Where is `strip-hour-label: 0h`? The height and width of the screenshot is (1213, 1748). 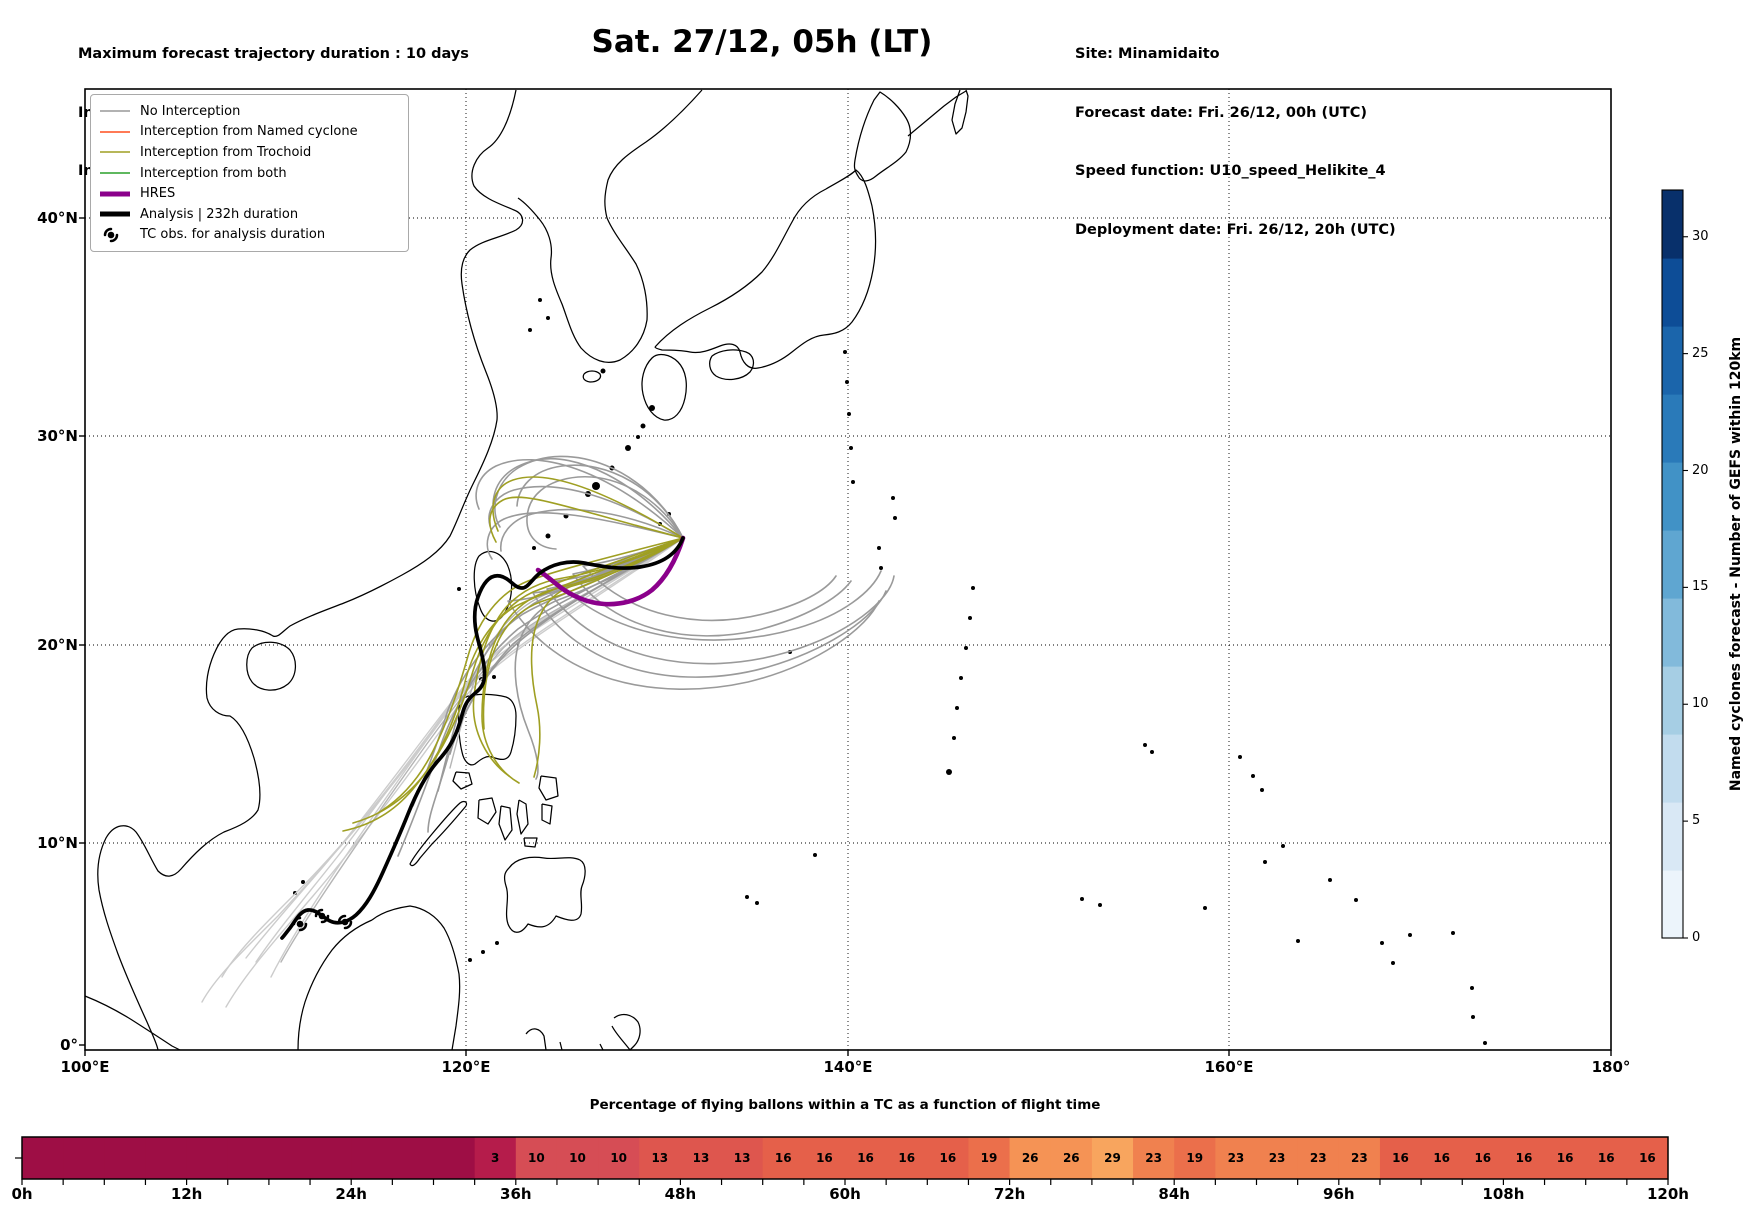
strip-hour-label: 0h is located at coordinates (22, 1194).